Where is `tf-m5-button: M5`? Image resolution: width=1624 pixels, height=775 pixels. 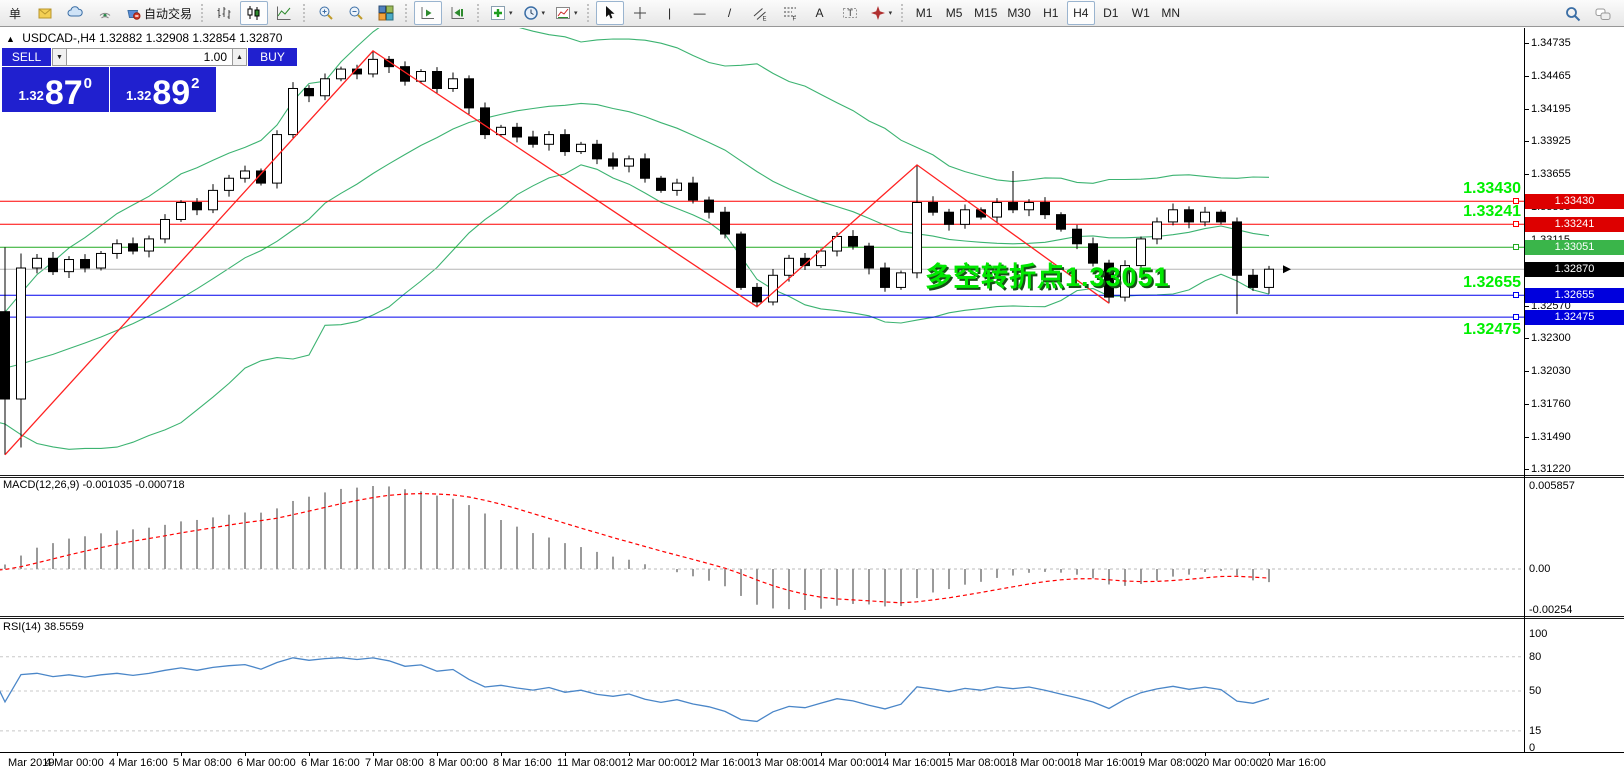 tf-m5-button: M5 is located at coordinates (954, 13).